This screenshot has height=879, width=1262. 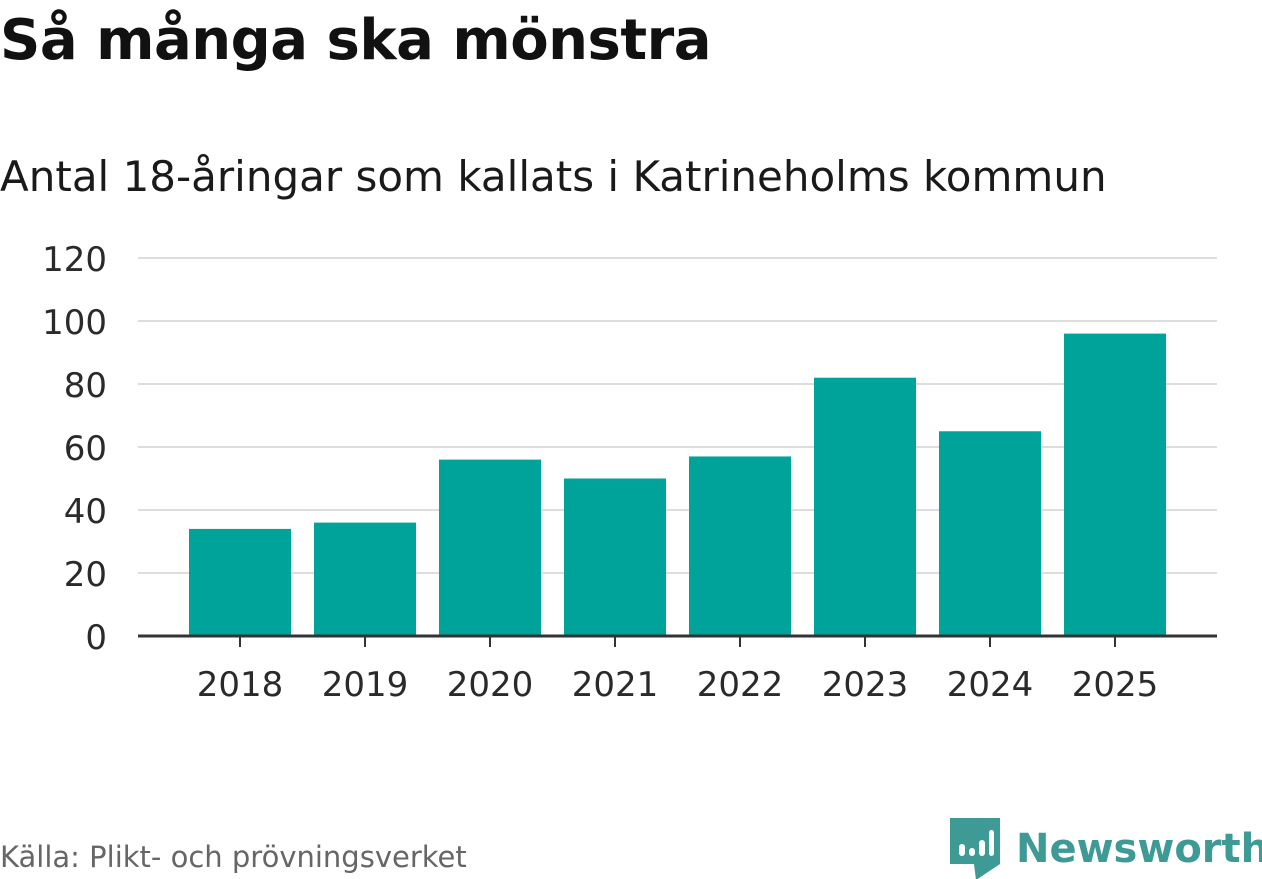 What do you see at coordinates (85, 386) in the screenshot?
I see `y-tick-label: 80` at bounding box center [85, 386].